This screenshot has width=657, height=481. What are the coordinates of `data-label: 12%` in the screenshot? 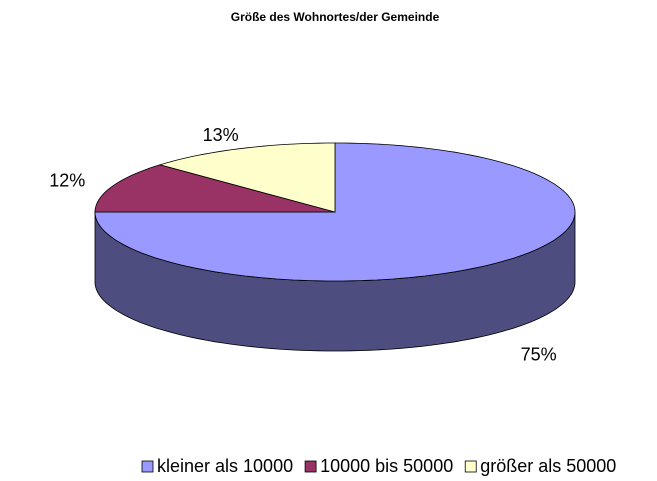 It's located at (67, 180).